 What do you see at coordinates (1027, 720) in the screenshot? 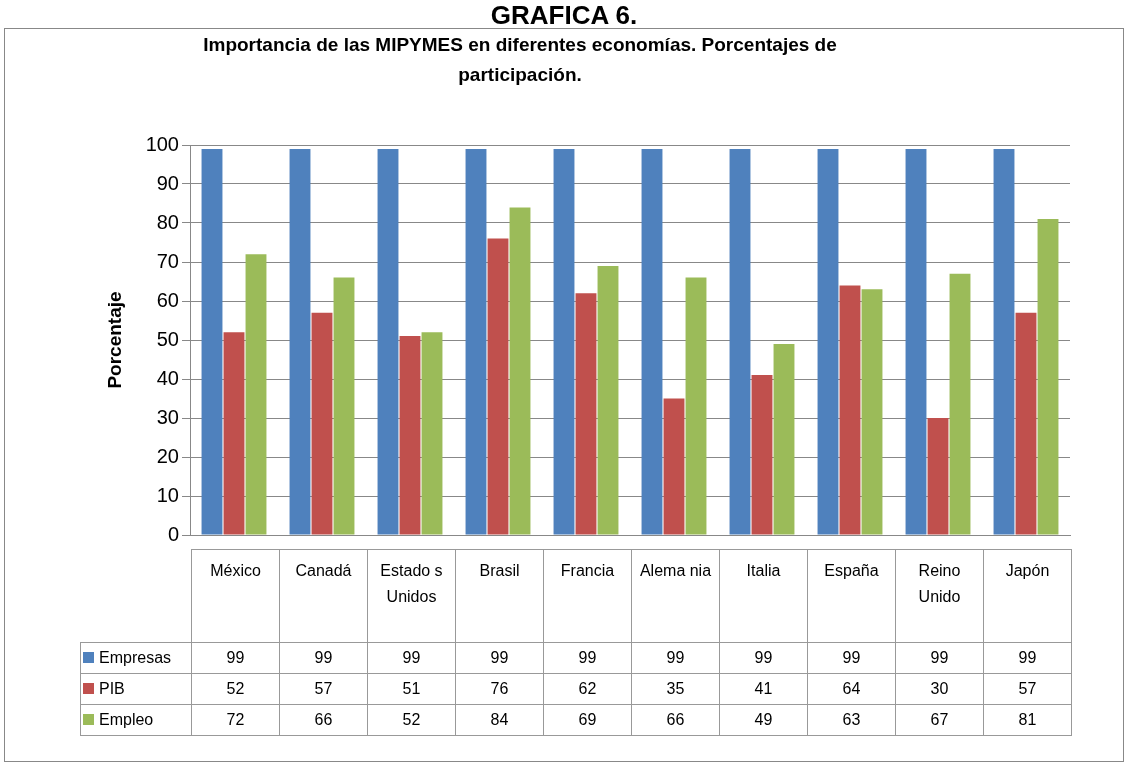
I see `data-label: 81` at bounding box center [1027, 720].